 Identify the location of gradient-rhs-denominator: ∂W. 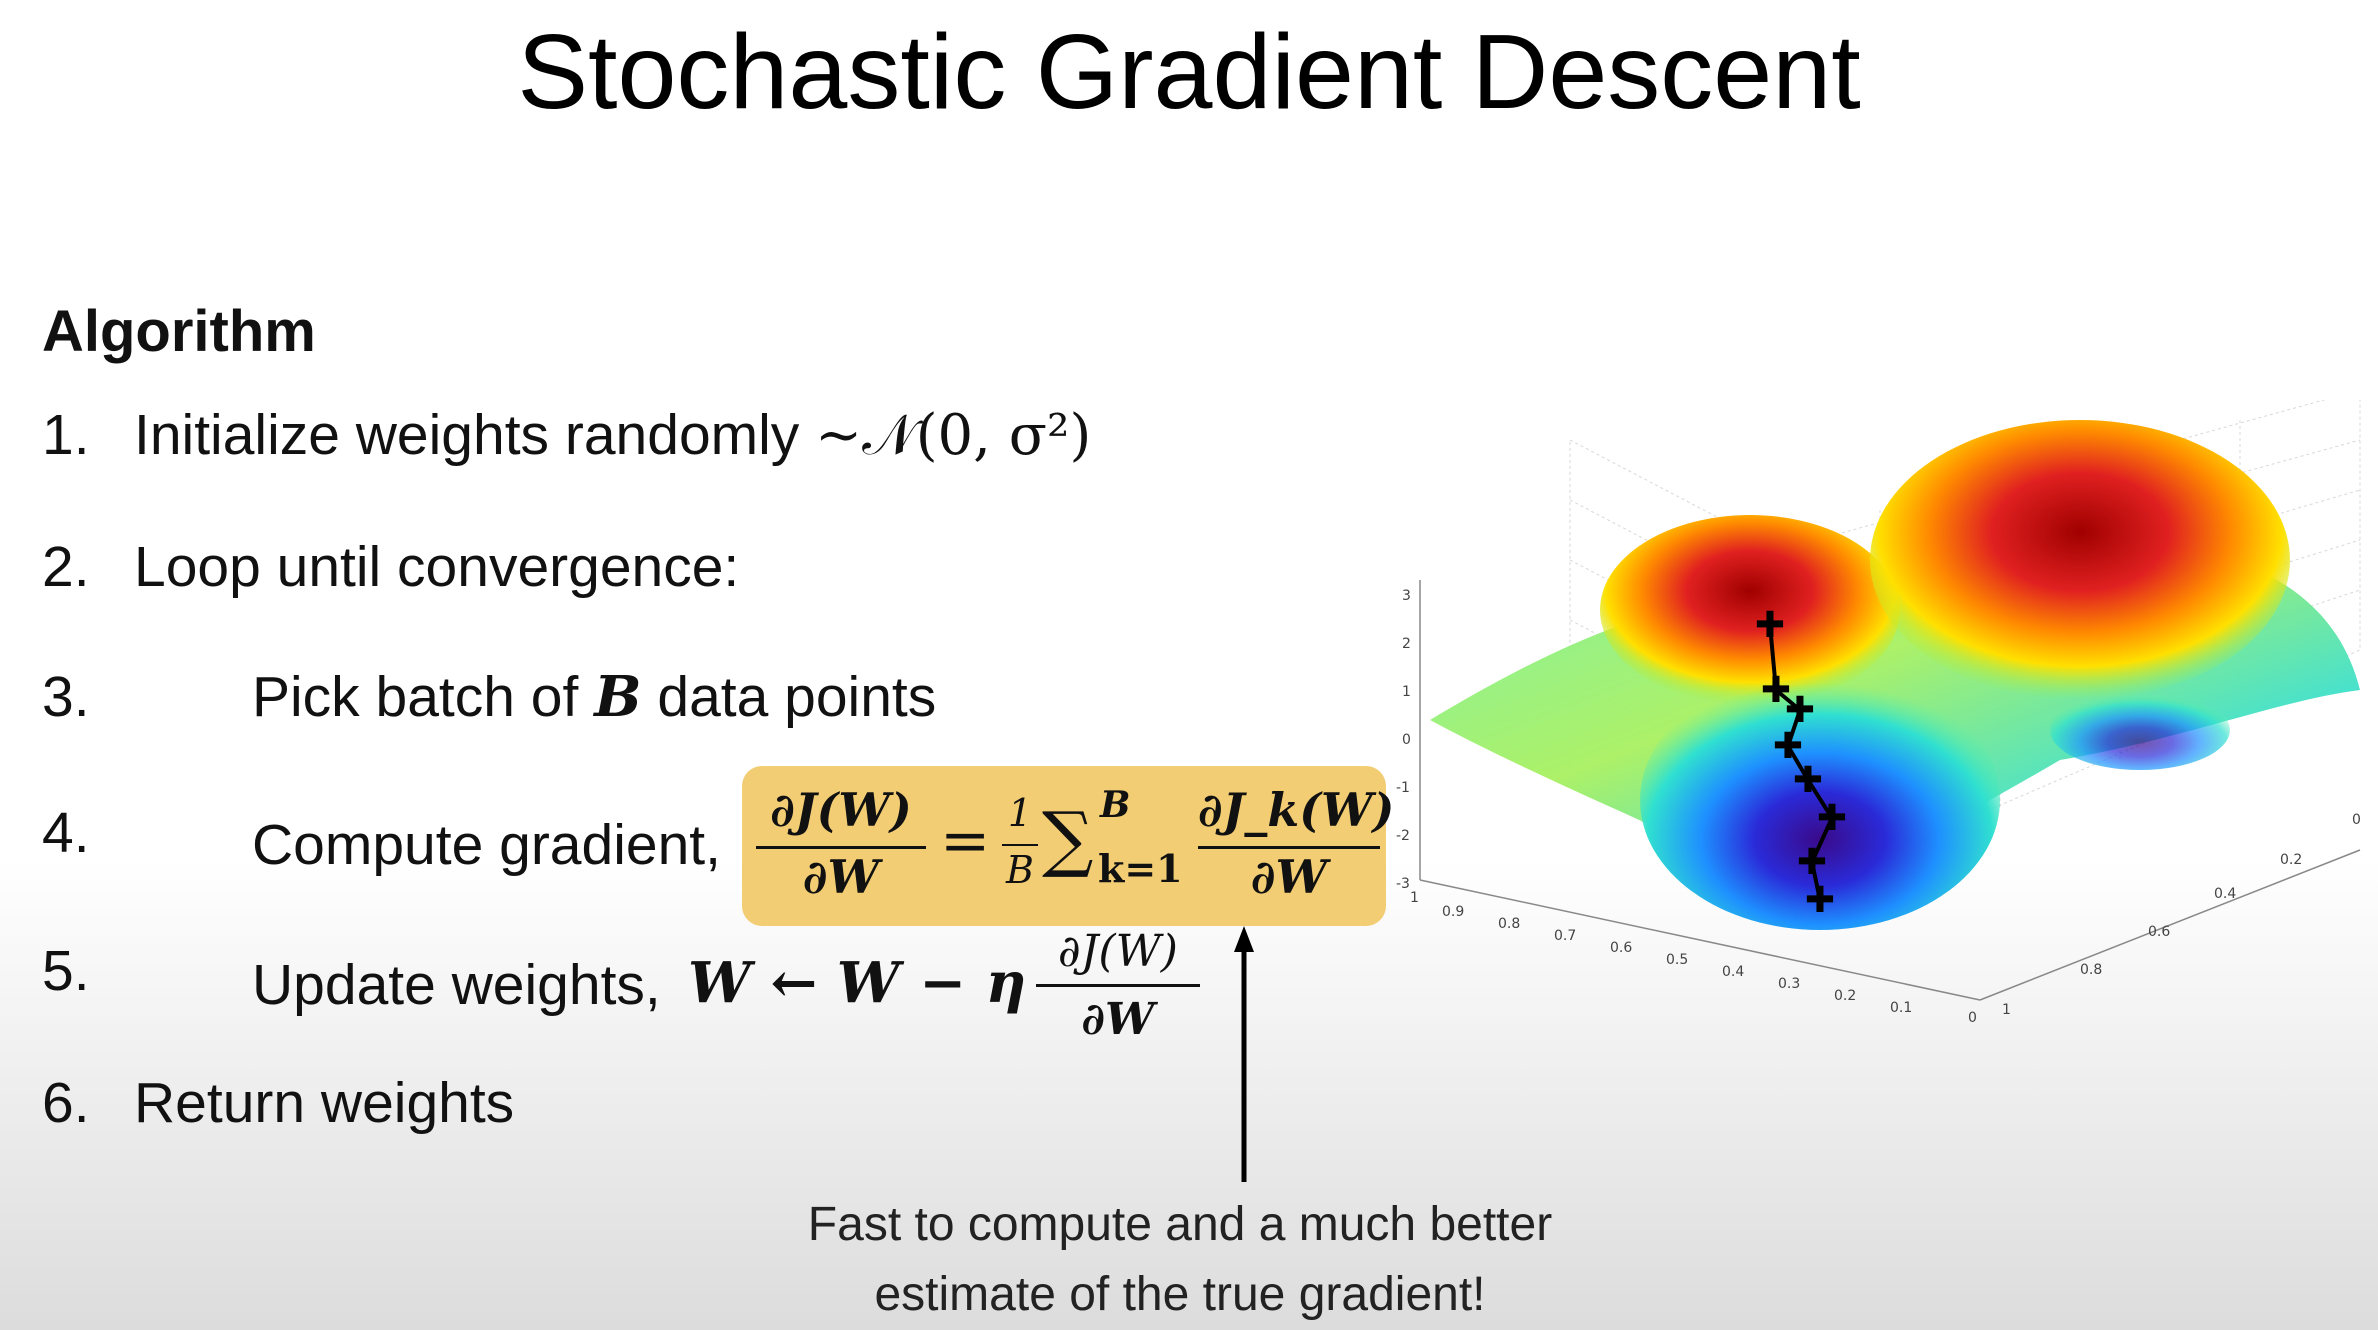
(1289, 877).